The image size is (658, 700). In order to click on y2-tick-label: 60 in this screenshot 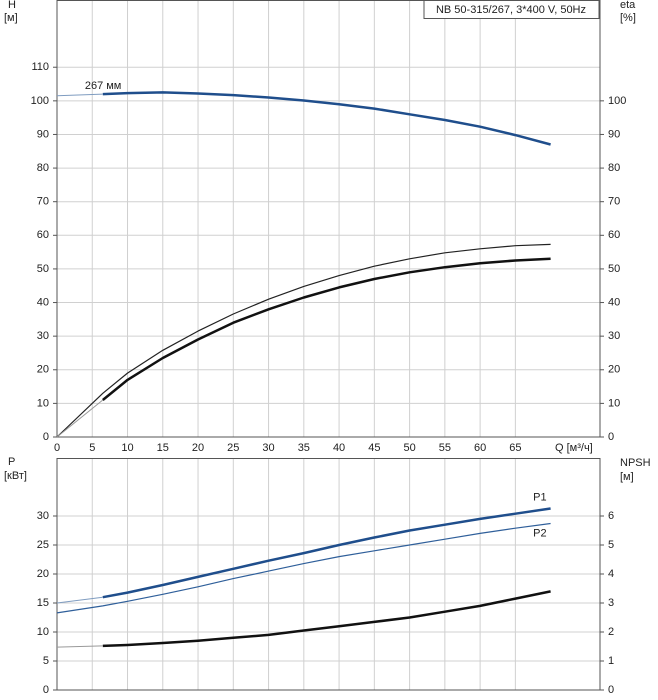, I will do `click(614, 235)`.